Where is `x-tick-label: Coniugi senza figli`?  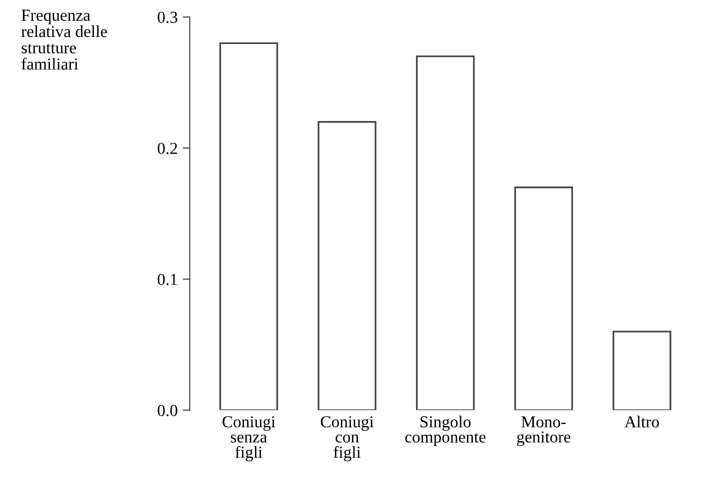 x-tick-label: Coniugi senza figli is located at coordinates (249, 439).